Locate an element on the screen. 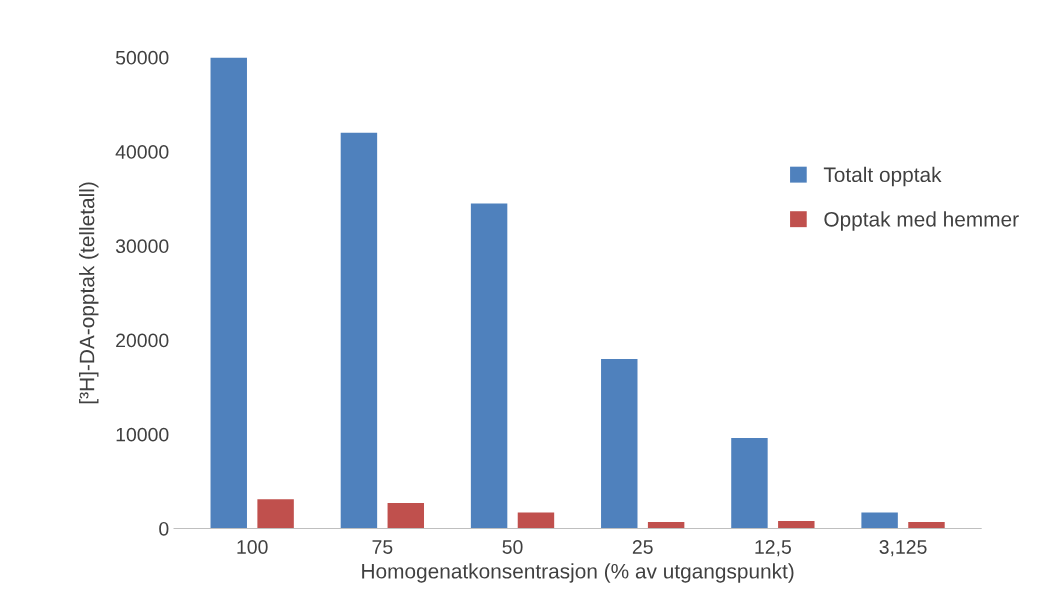  x-tick-label: 50 is located at coordinates (512, 547).